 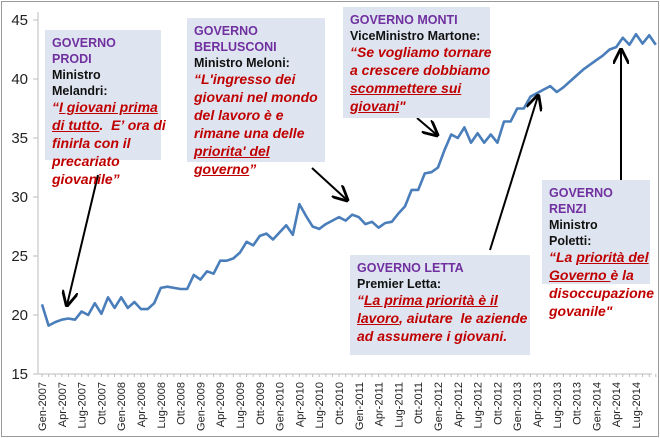 What do you see at coordinates (162, 405) in the screenshot?
I see `x-tick-label: Lug-2008` at bounding box center [162, 405].